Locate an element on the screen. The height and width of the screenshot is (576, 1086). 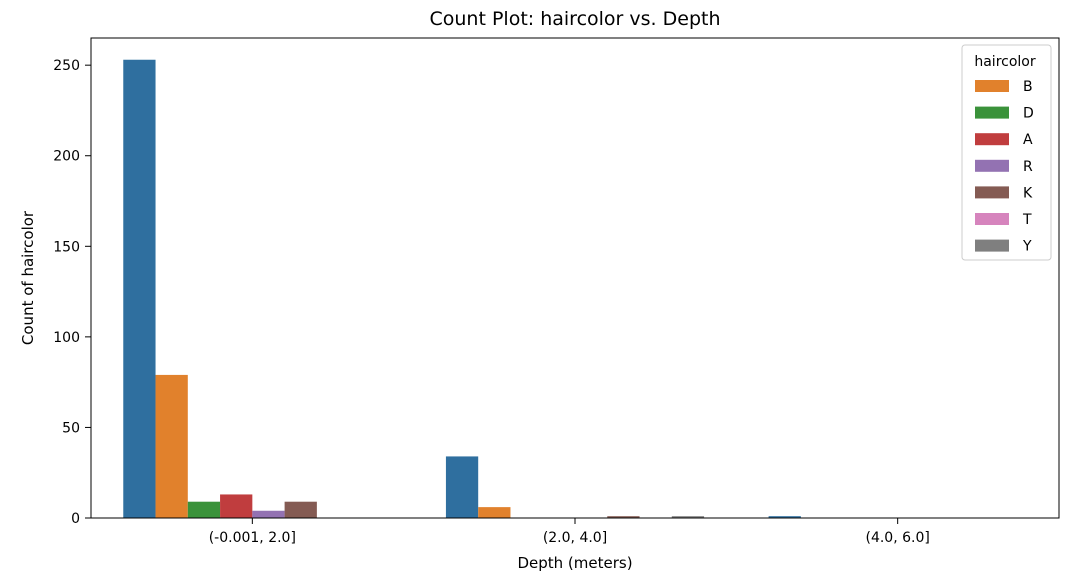
legend-swatch-R is located at coordinates (992, 165).